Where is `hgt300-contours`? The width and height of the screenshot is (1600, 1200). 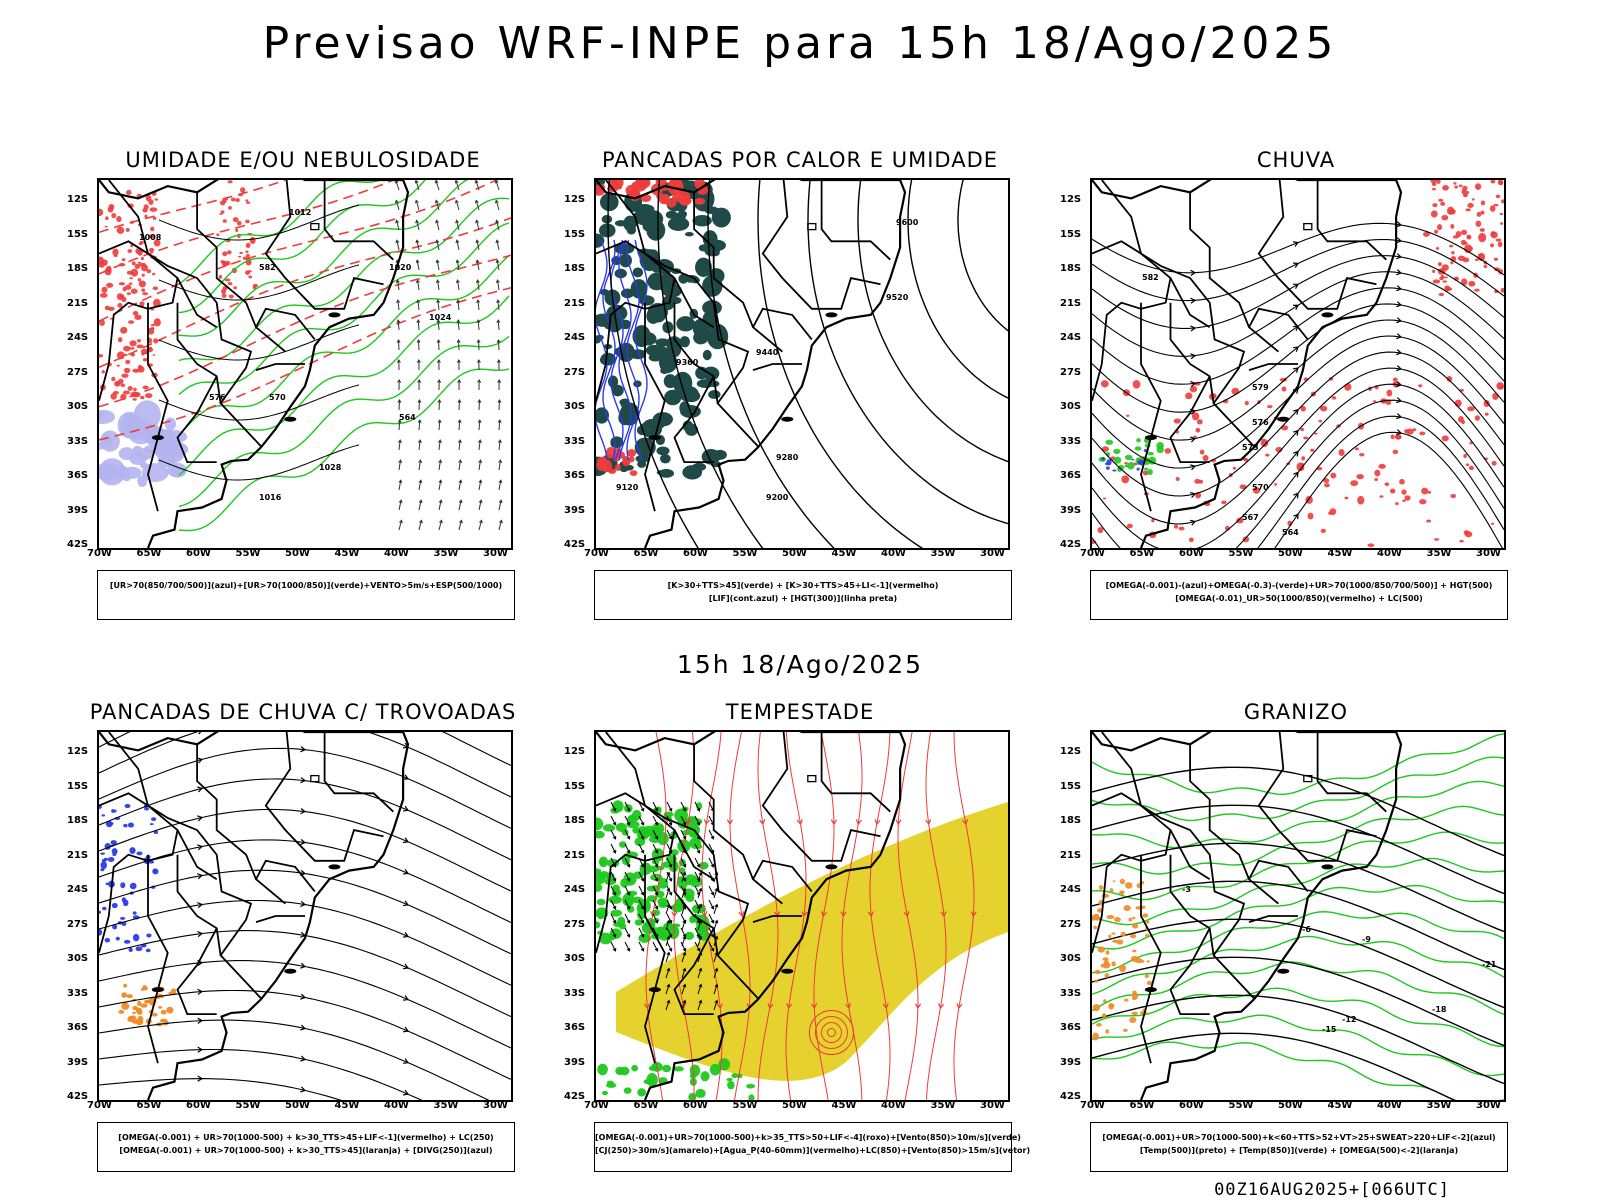 hgt300-contours is located at coordinates (807, 364).